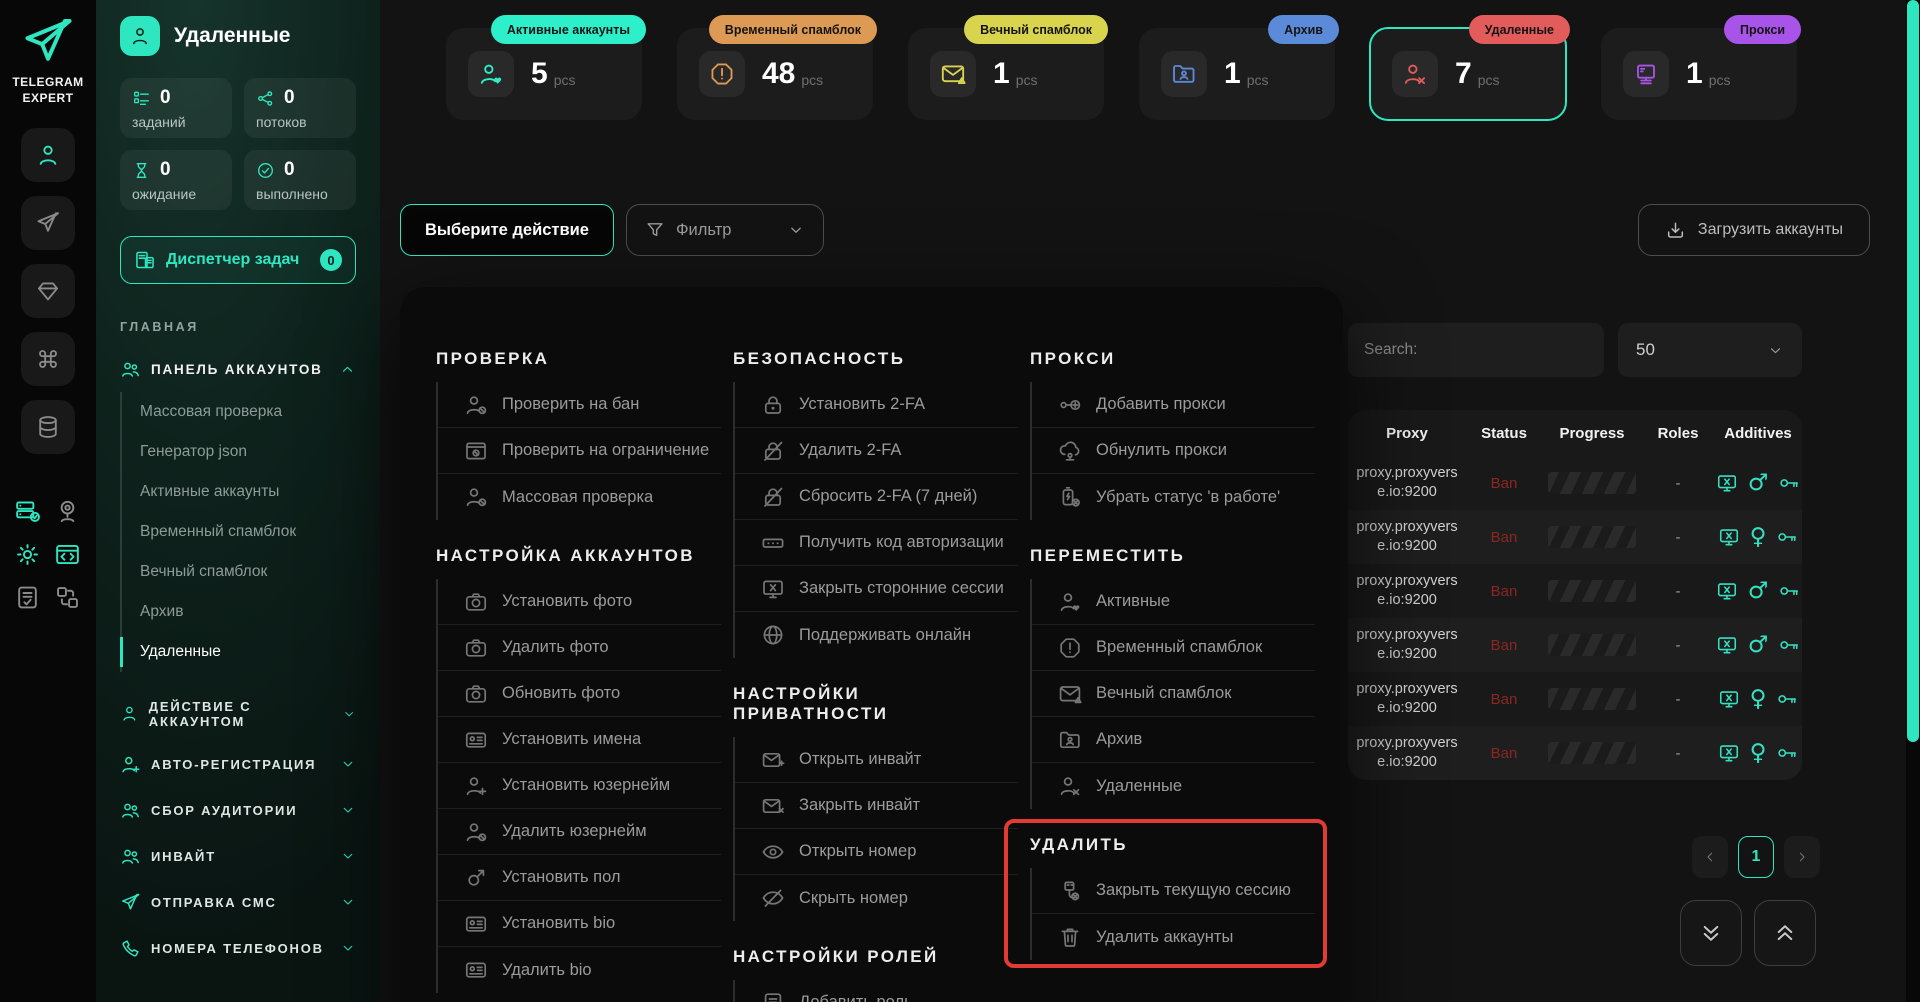 The image size is (1920, 1002). Describe the element at coordinates (238, 369) in the screenshot. I see `sidebar-item-accounts-panel: ПАНЕЛЬ АККАУНТОВ` at that location.